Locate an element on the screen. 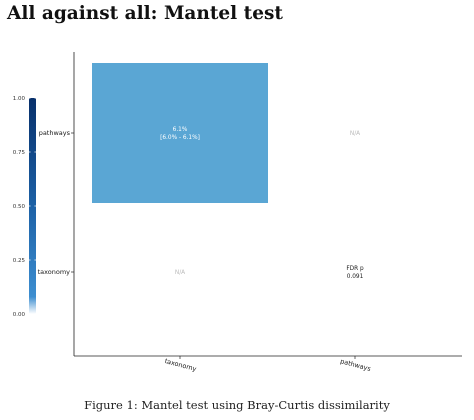 The width and height of the screenshot is (474, 420). x-tick-label: taxonomy is located at coordinates (181, 365).